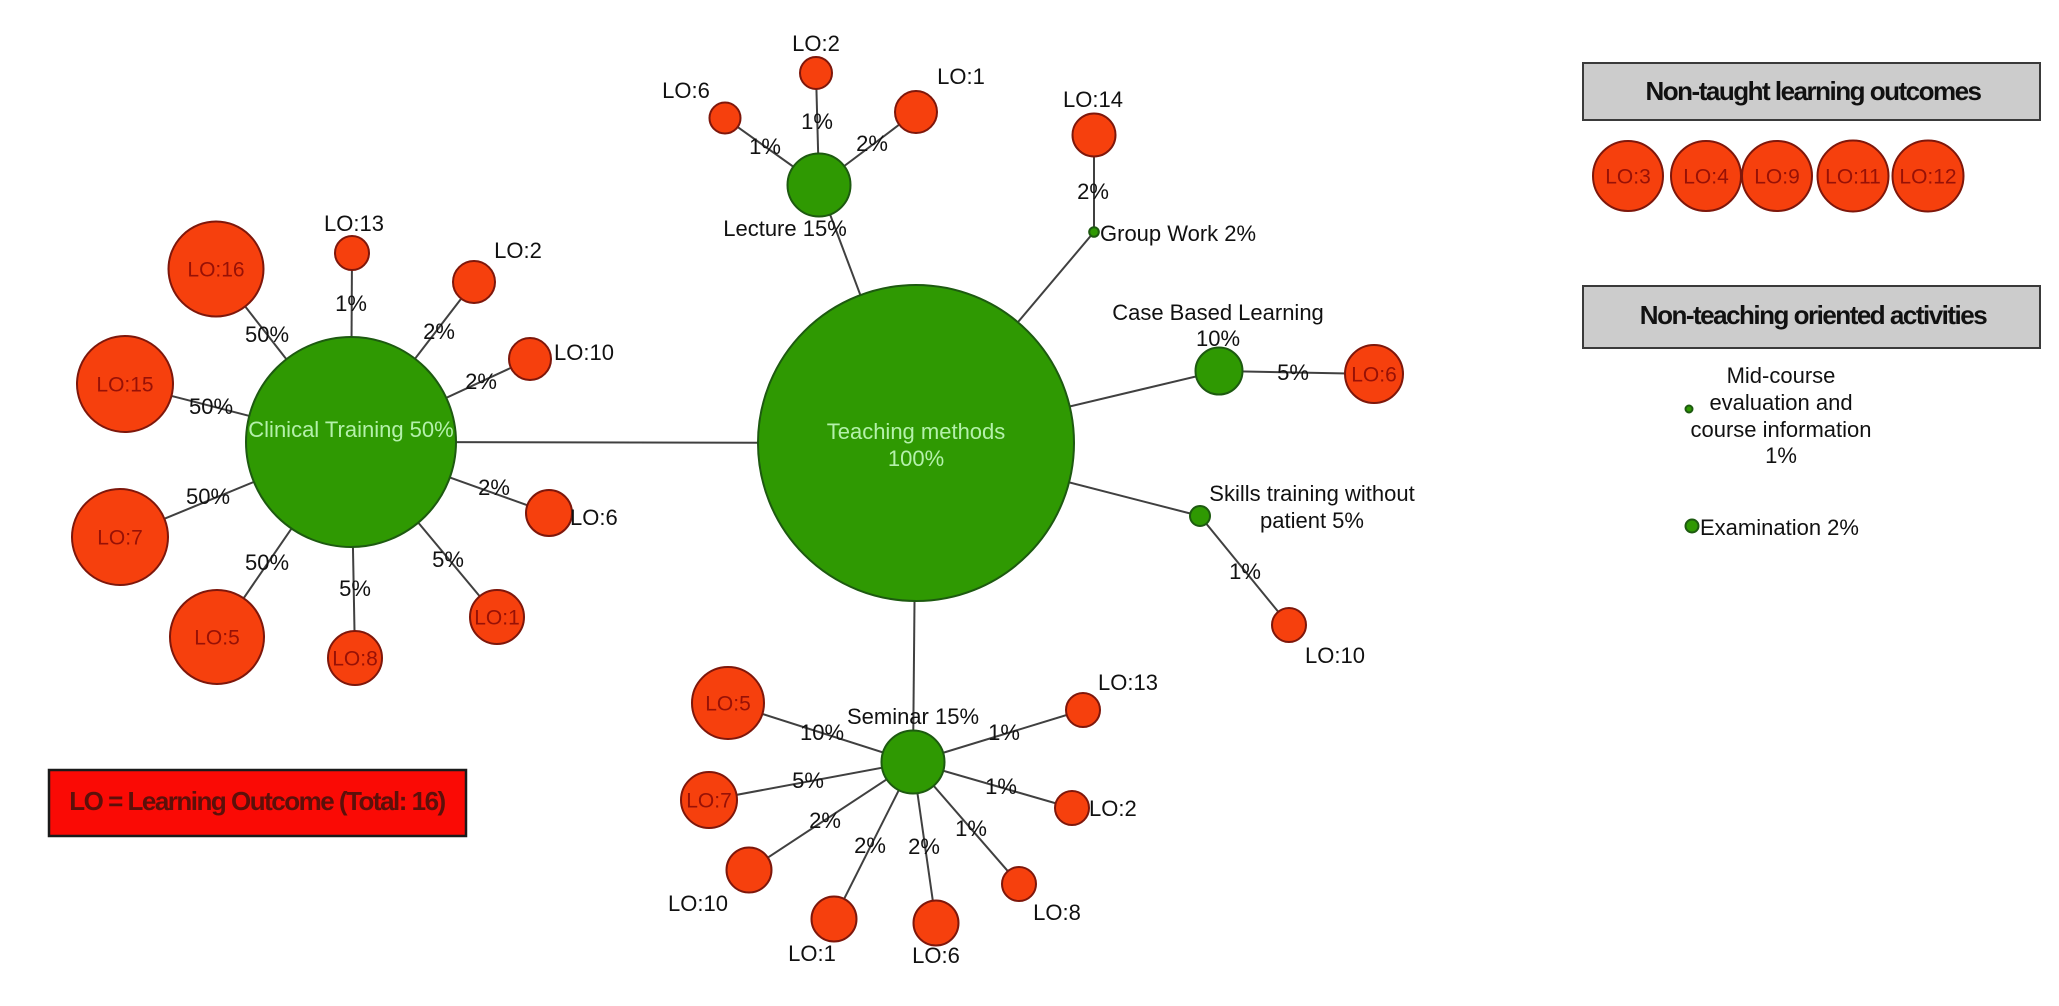  Describe the element at coordinates (913, 716) in the screenshot. I see `svg-text: Seminar 15%` at that location.